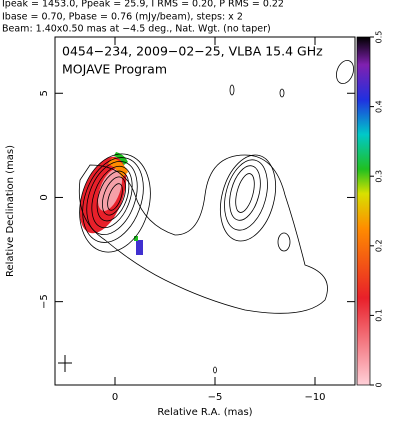 This screenshot has height=428, width=409. What do you see at coordinates (65, 363) in the screenshot?
I see `beam` at bounding box center [65, 363].